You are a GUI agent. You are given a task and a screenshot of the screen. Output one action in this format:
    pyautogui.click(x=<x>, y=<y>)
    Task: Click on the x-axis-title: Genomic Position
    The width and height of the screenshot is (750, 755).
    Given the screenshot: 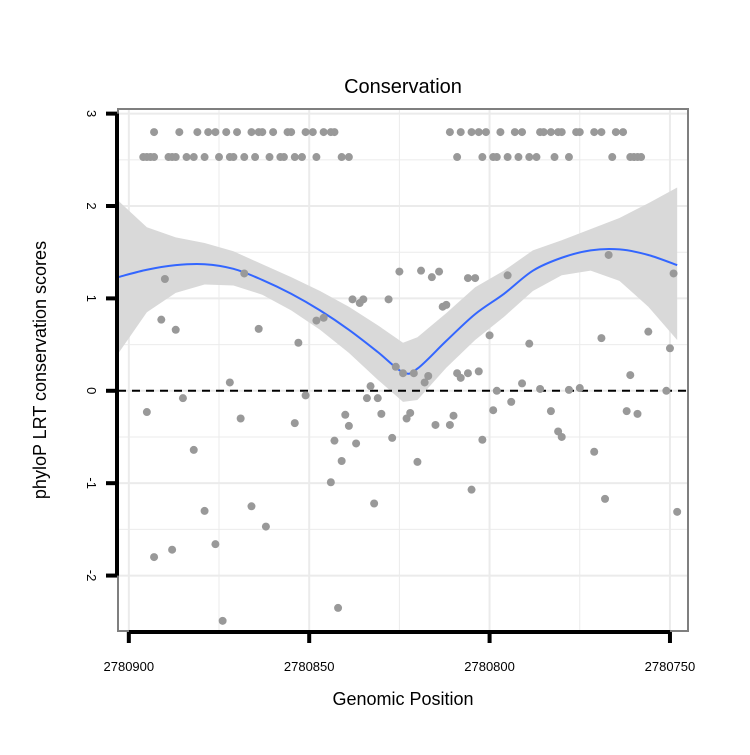 What is the action you would take?
    pyautogui.click(x=402, y=699)
    